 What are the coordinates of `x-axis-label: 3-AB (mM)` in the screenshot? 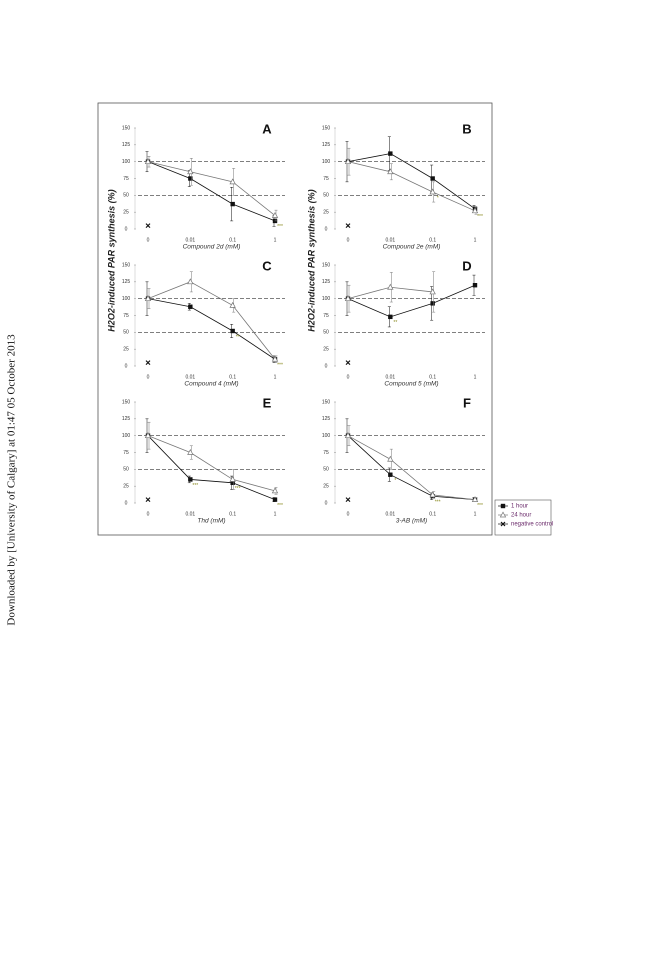 It's located at (411, 521).